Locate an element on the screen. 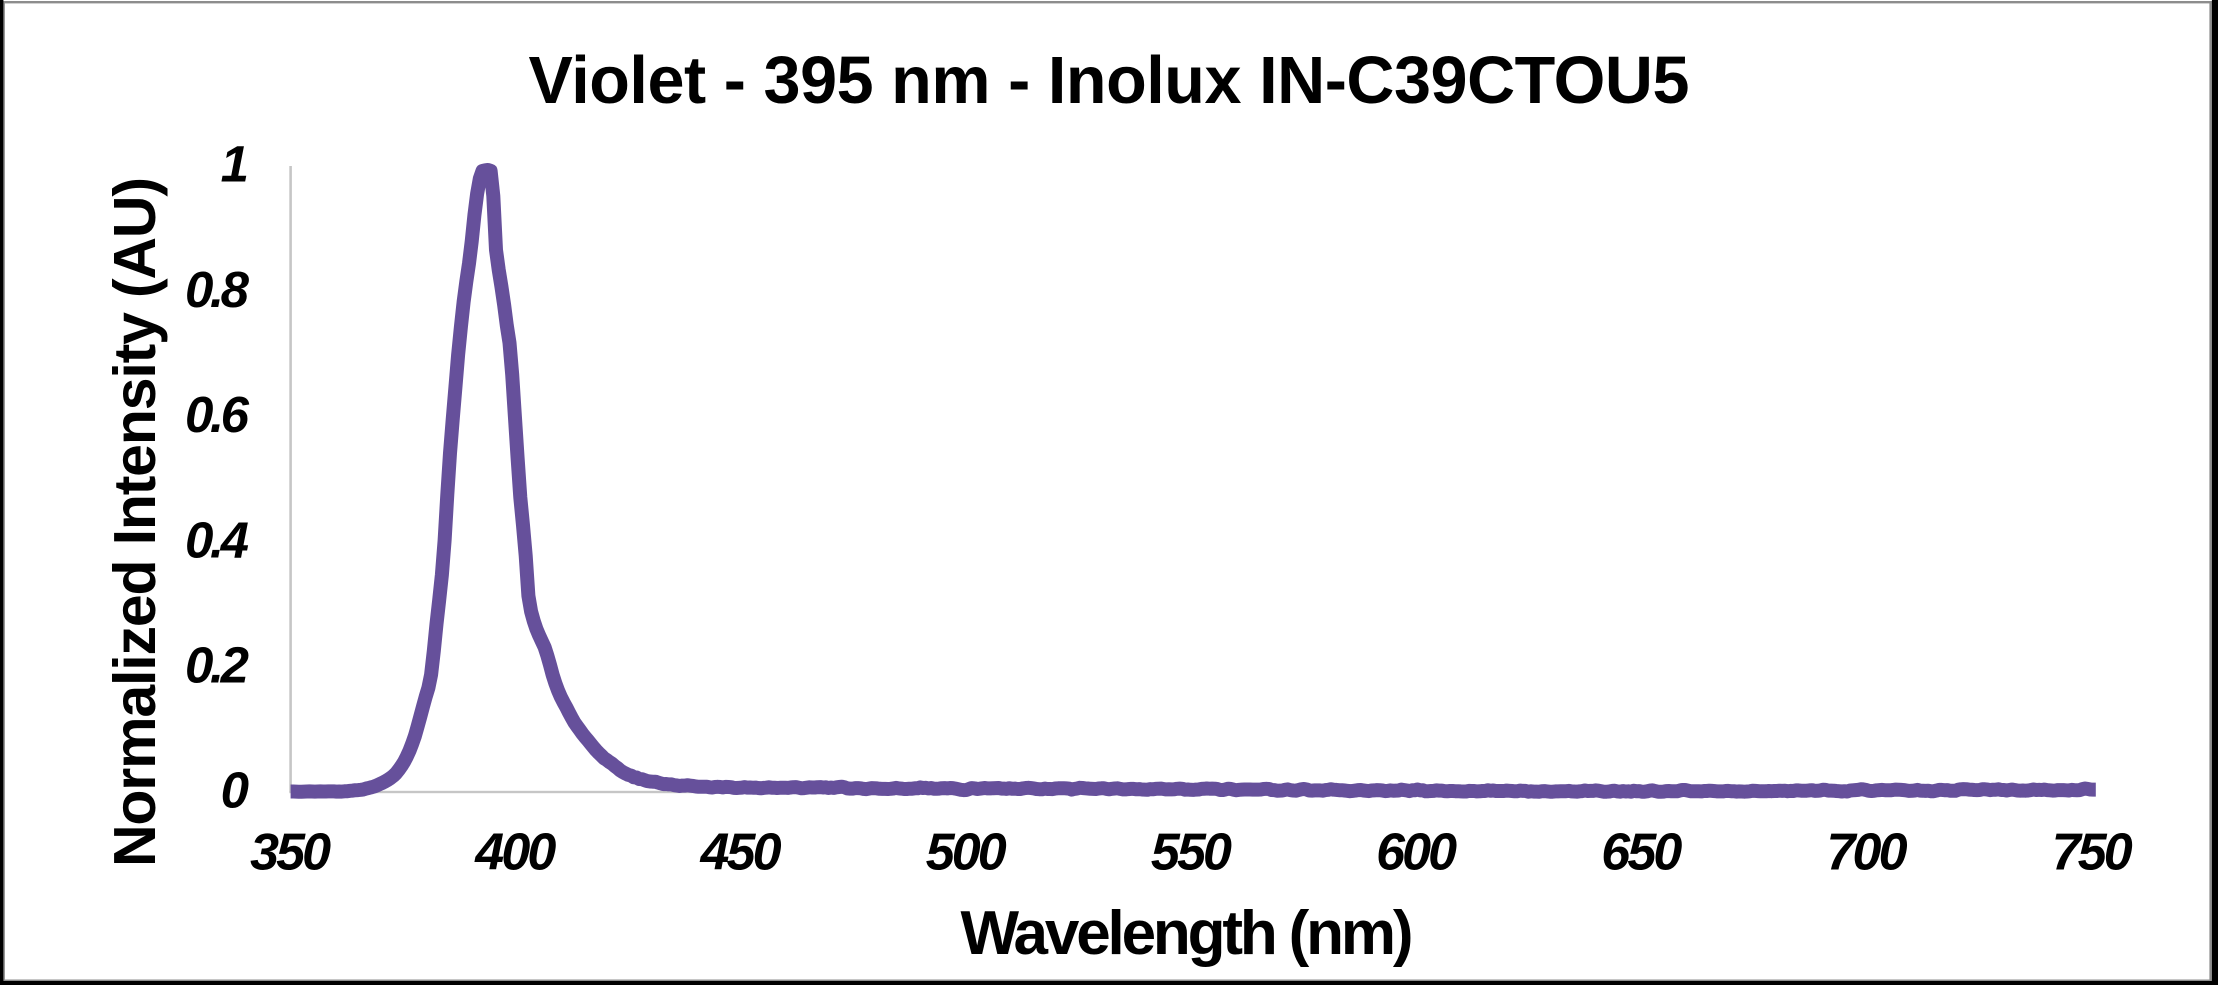 Image resolution: width=2218 pixels, height=990 pixels. svg-text: 450 is located at coordinates (741, 853).